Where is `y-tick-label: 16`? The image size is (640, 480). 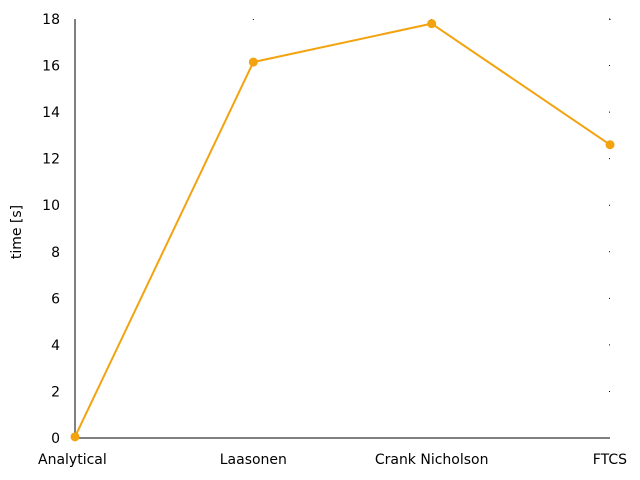
y-tick-label: 16 is located at coordinates (51, 67).